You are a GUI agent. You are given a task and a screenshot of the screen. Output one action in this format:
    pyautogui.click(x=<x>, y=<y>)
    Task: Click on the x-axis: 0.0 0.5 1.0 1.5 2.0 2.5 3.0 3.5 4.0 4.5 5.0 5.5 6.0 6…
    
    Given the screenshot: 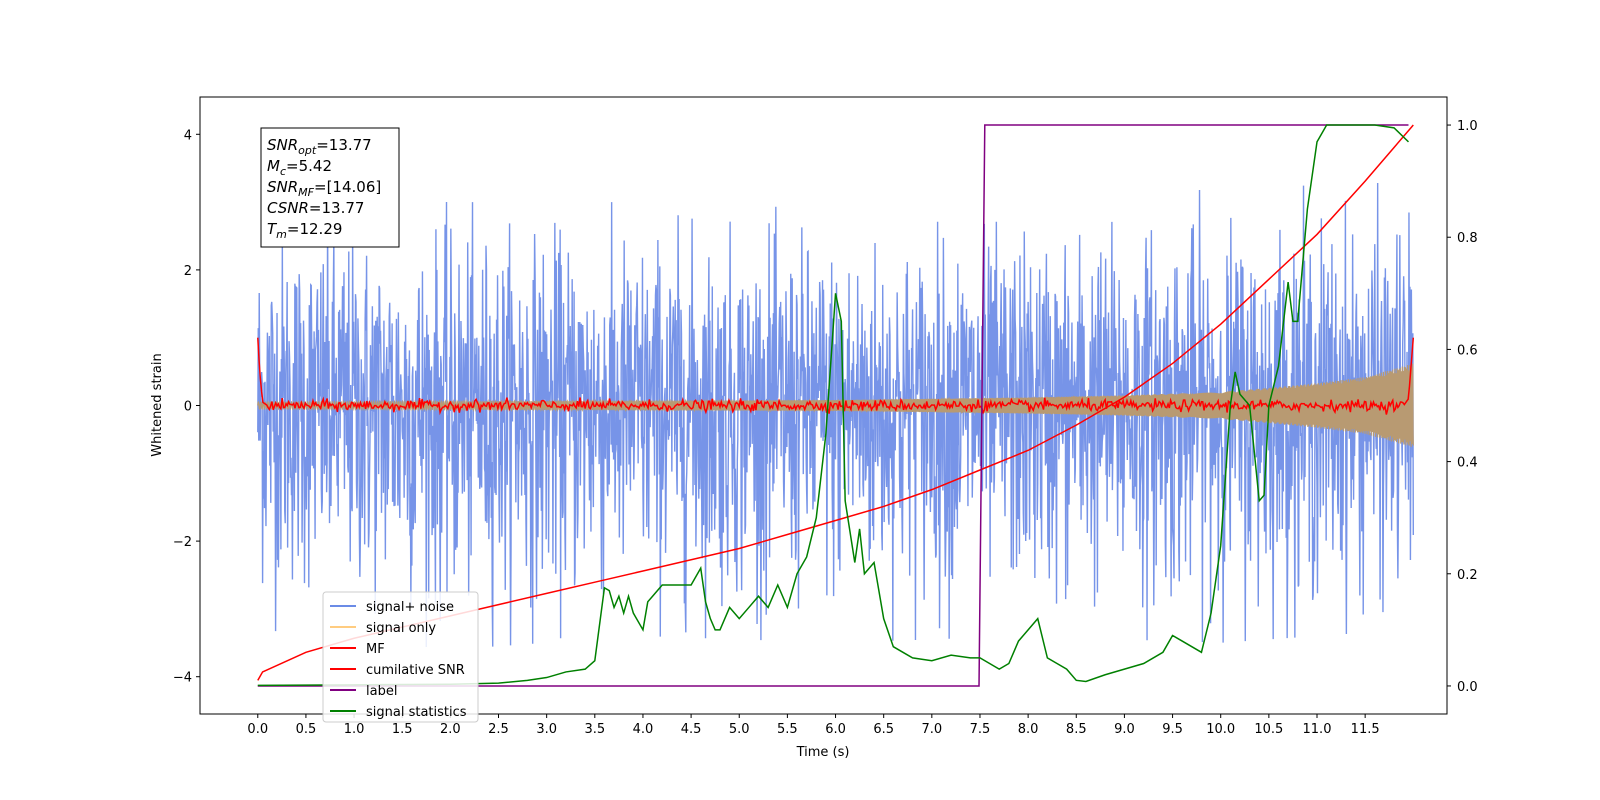 What is the action you would take?
    pyautogui.click(x=813, y=725)
    